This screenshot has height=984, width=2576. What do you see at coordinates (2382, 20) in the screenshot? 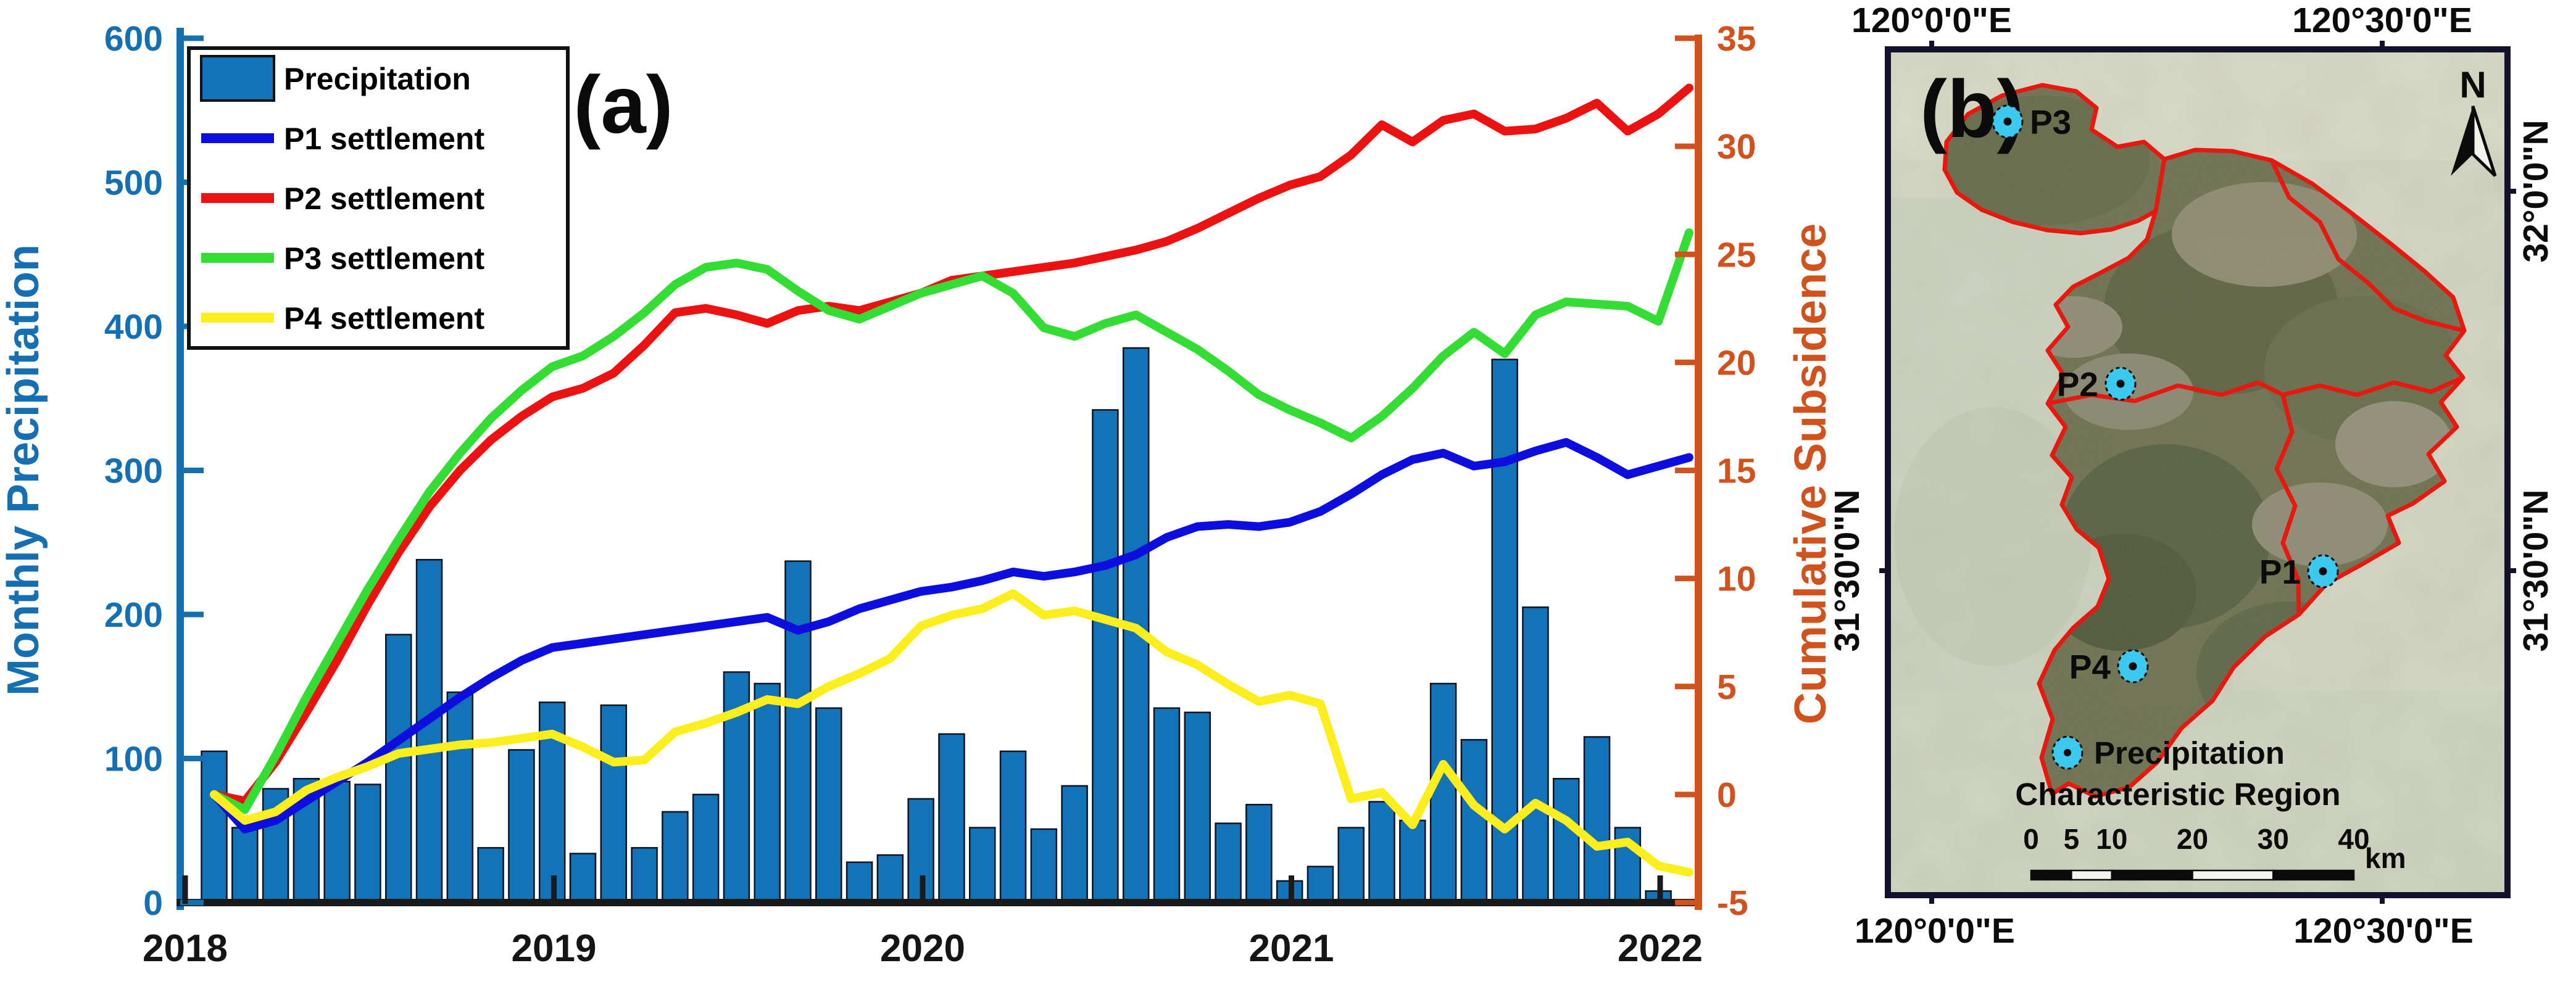
I see `map-top-label-right: 120°30'0"E` at bounding box center [2382, 20].